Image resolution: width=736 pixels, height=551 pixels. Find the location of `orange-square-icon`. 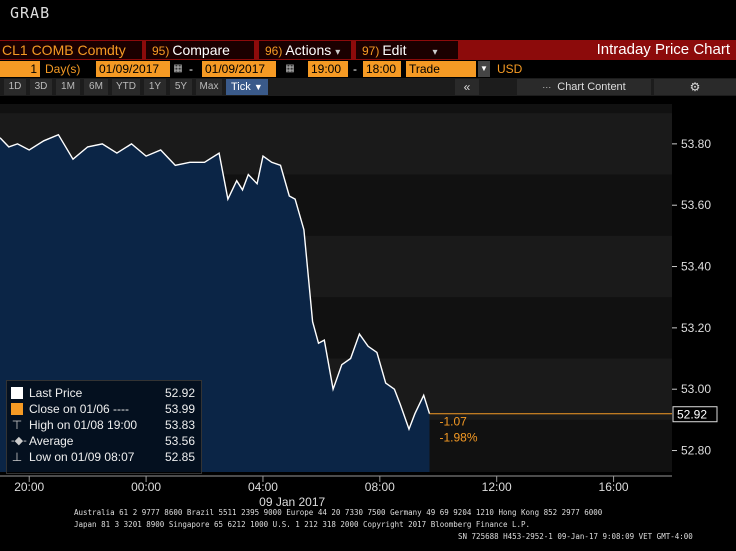

orange-square-icon is located at coordinates (17, 409).